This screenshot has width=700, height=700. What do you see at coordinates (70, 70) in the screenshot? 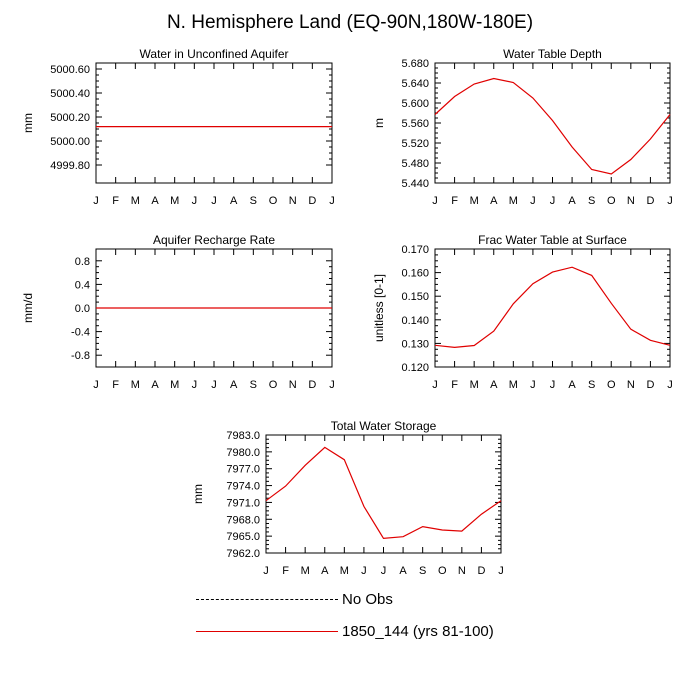
I see `y-tick-label: 5000.60` at bounding box center [70, 70].